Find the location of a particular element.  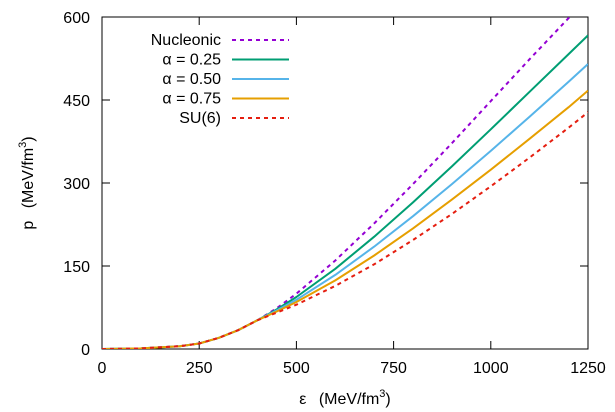

x-tick-label: 0 is located at coordinates (102, 368).